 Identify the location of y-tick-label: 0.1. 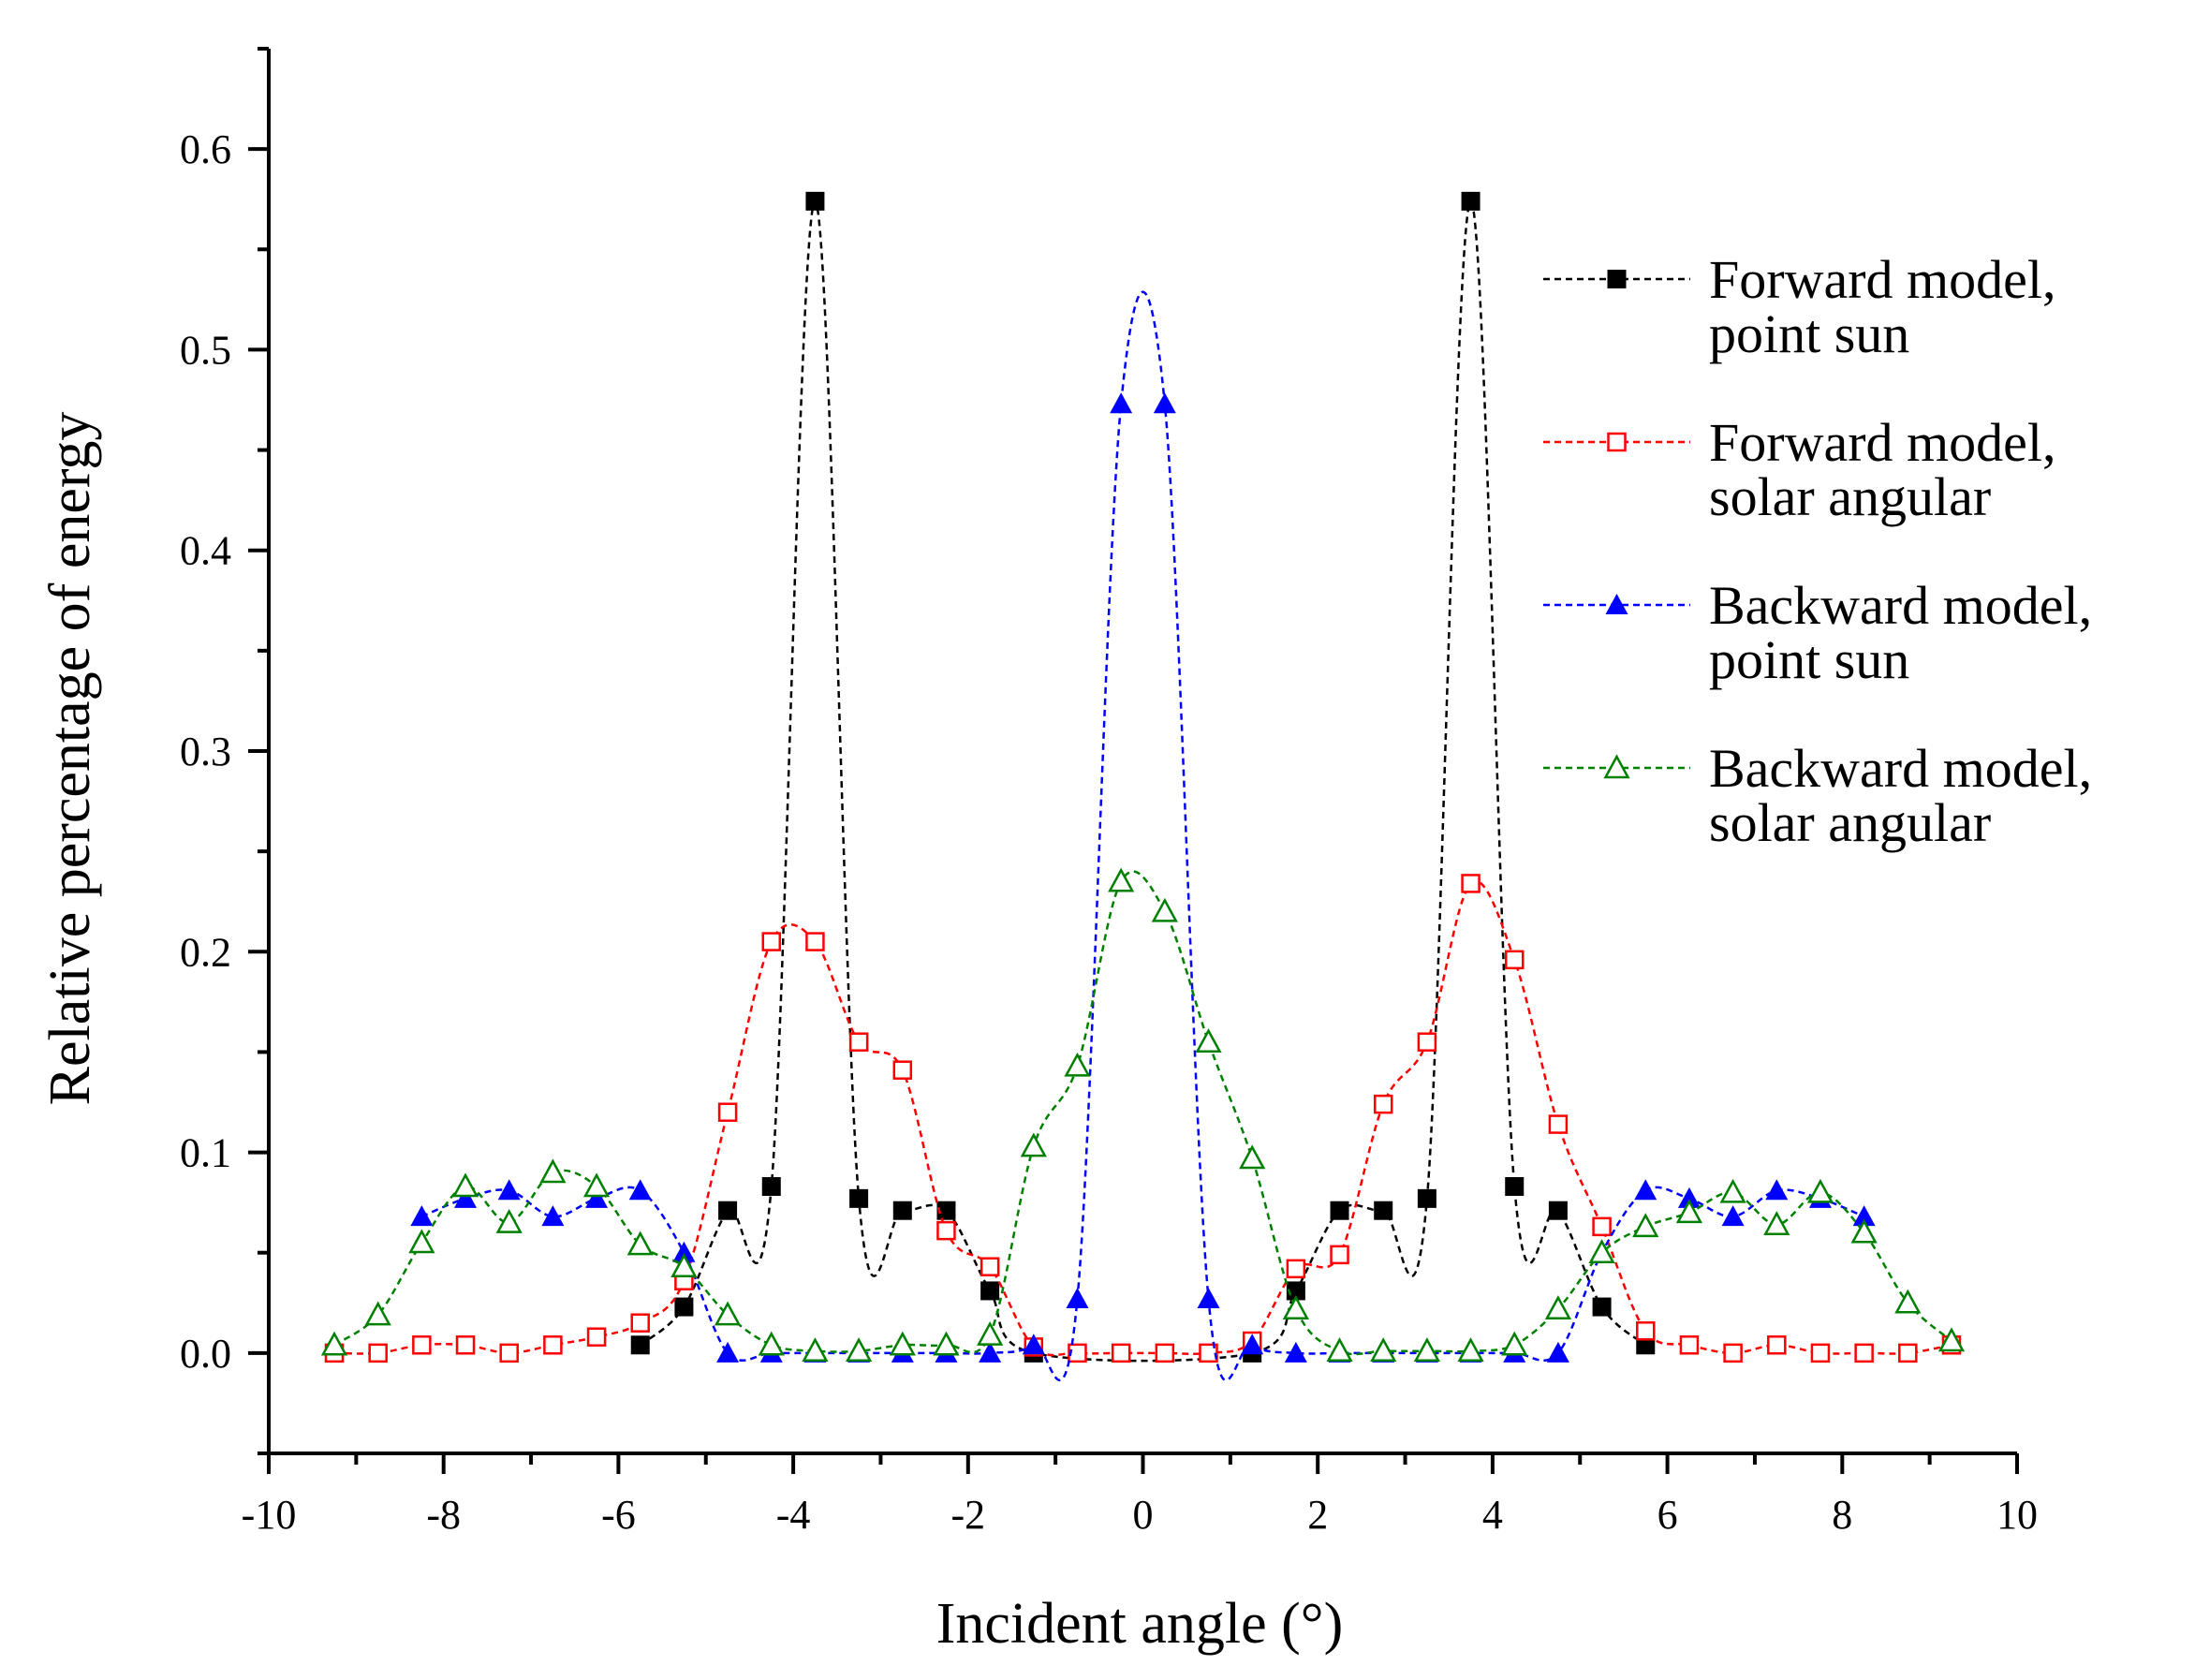
(206, 1153).